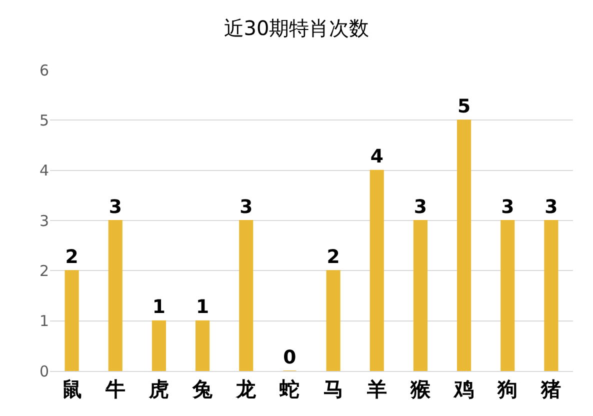 Image resolution: width=593 pixels, height=416 pixels. I want to click on x-tick-label: 鼠, so click(72, 389).